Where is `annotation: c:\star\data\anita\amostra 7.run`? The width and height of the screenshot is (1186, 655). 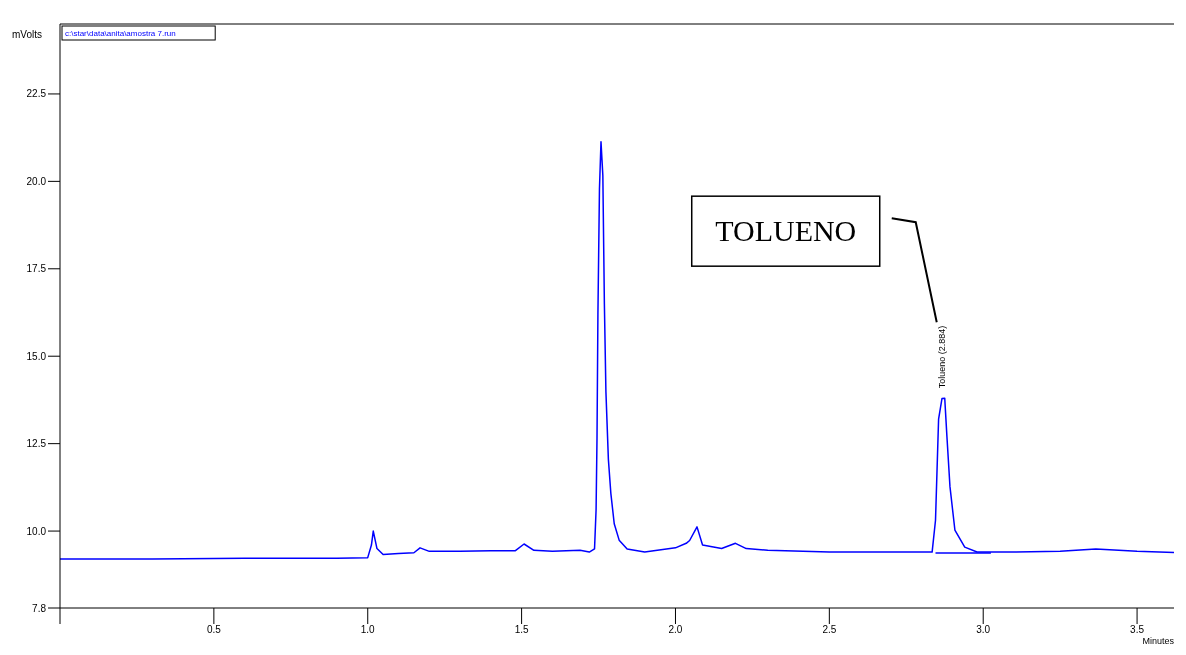
annotation: c:\star\data\anita\amostra 7.run is located at coordinates (120, 33).